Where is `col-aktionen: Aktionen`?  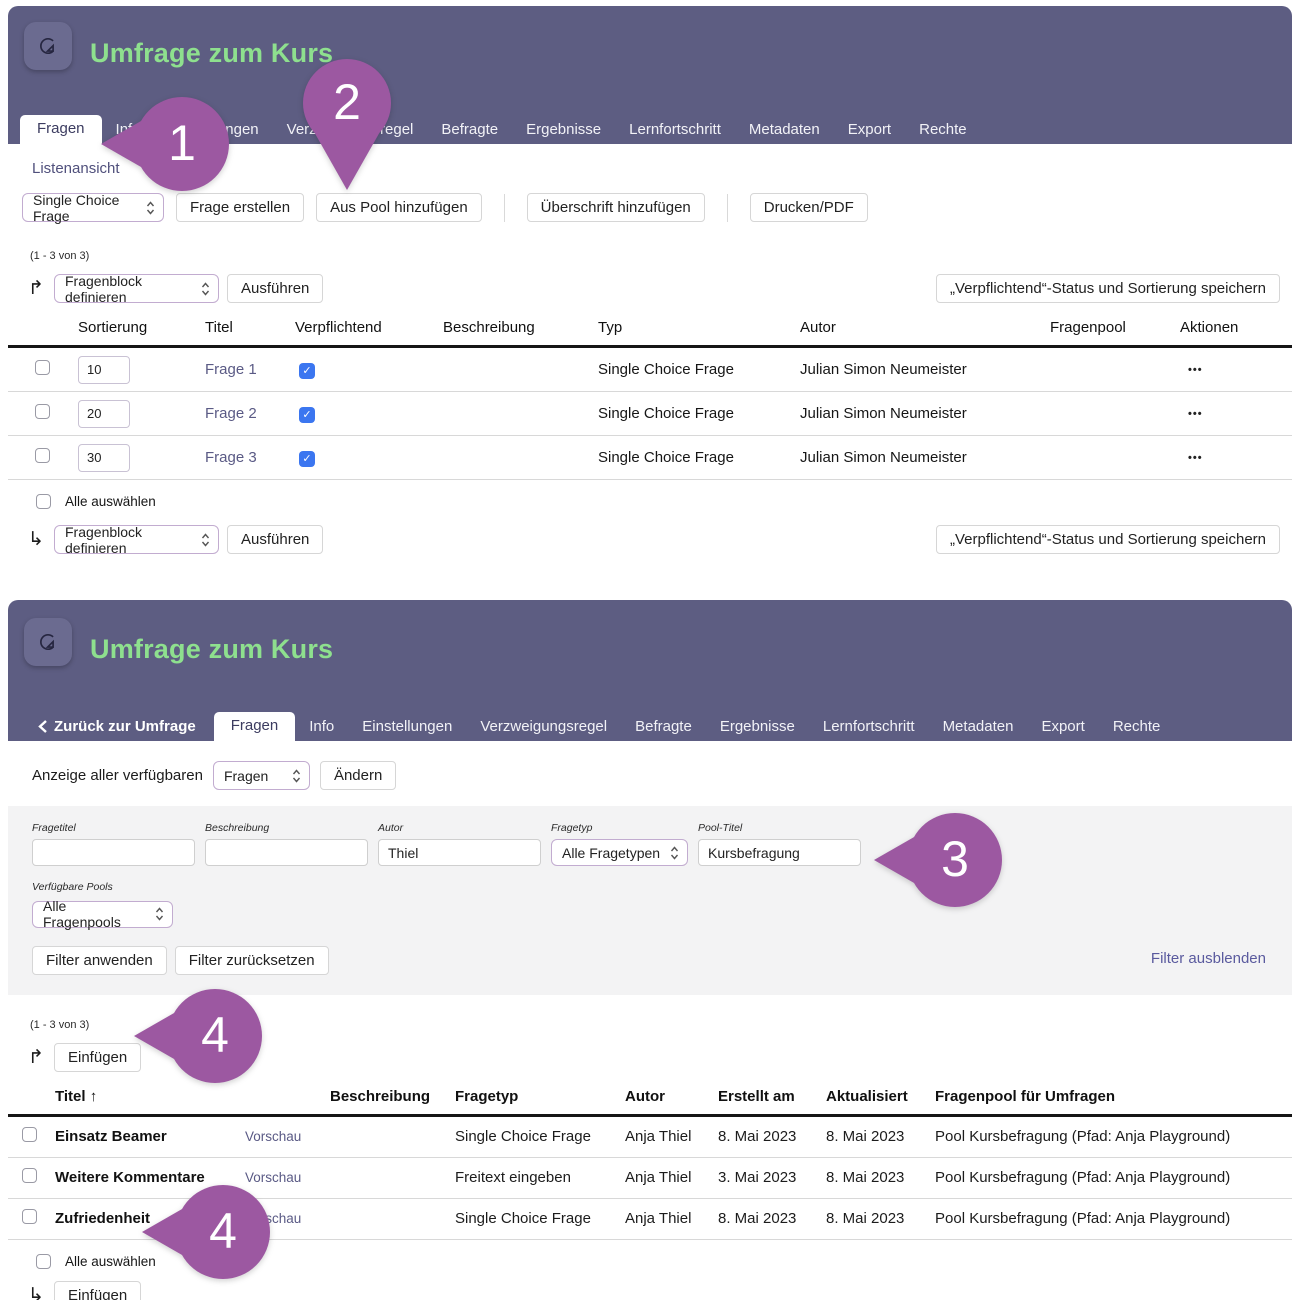 col-aktionen: Aktionen is located at coordinates (1209, 327).